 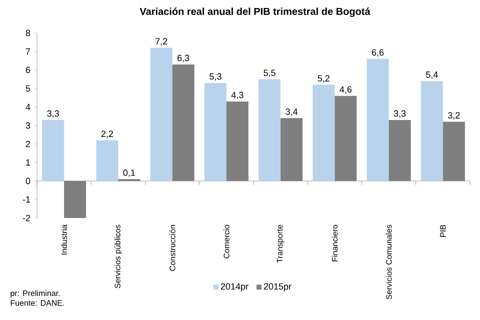 What do you see at coordinates (184, 58) in the screenshot?
I see `data-label: 6,3` at bounding box center [184, 58].